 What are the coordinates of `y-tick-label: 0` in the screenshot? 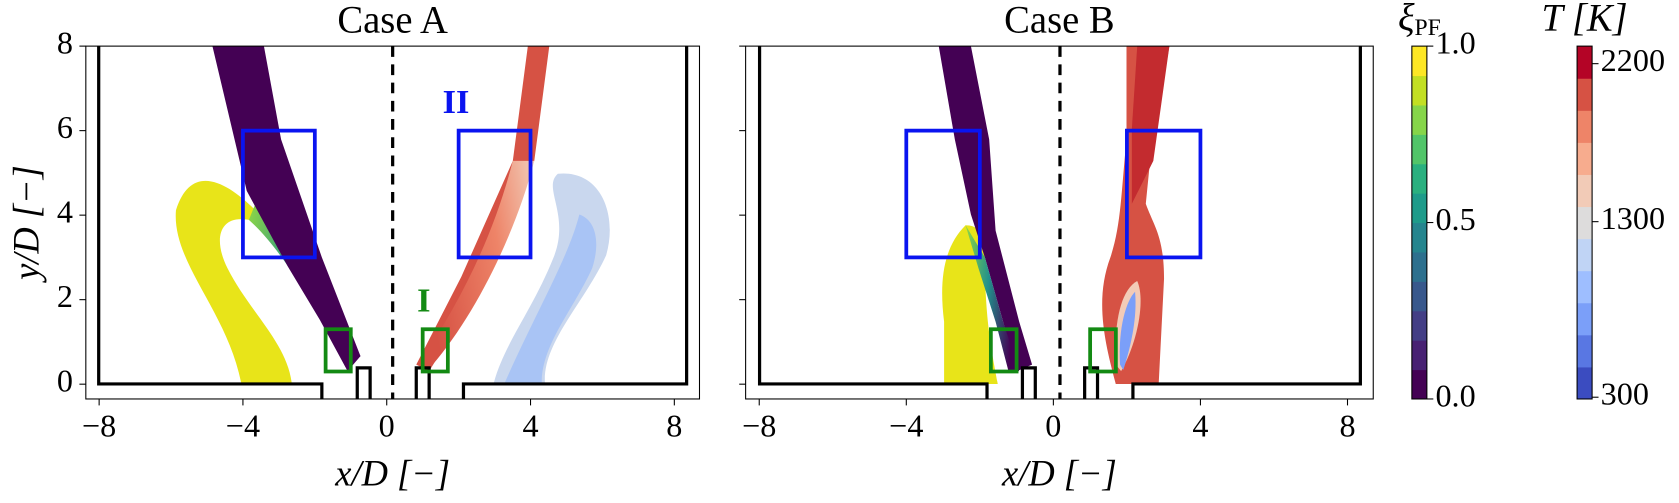 It's located at (65, 381).